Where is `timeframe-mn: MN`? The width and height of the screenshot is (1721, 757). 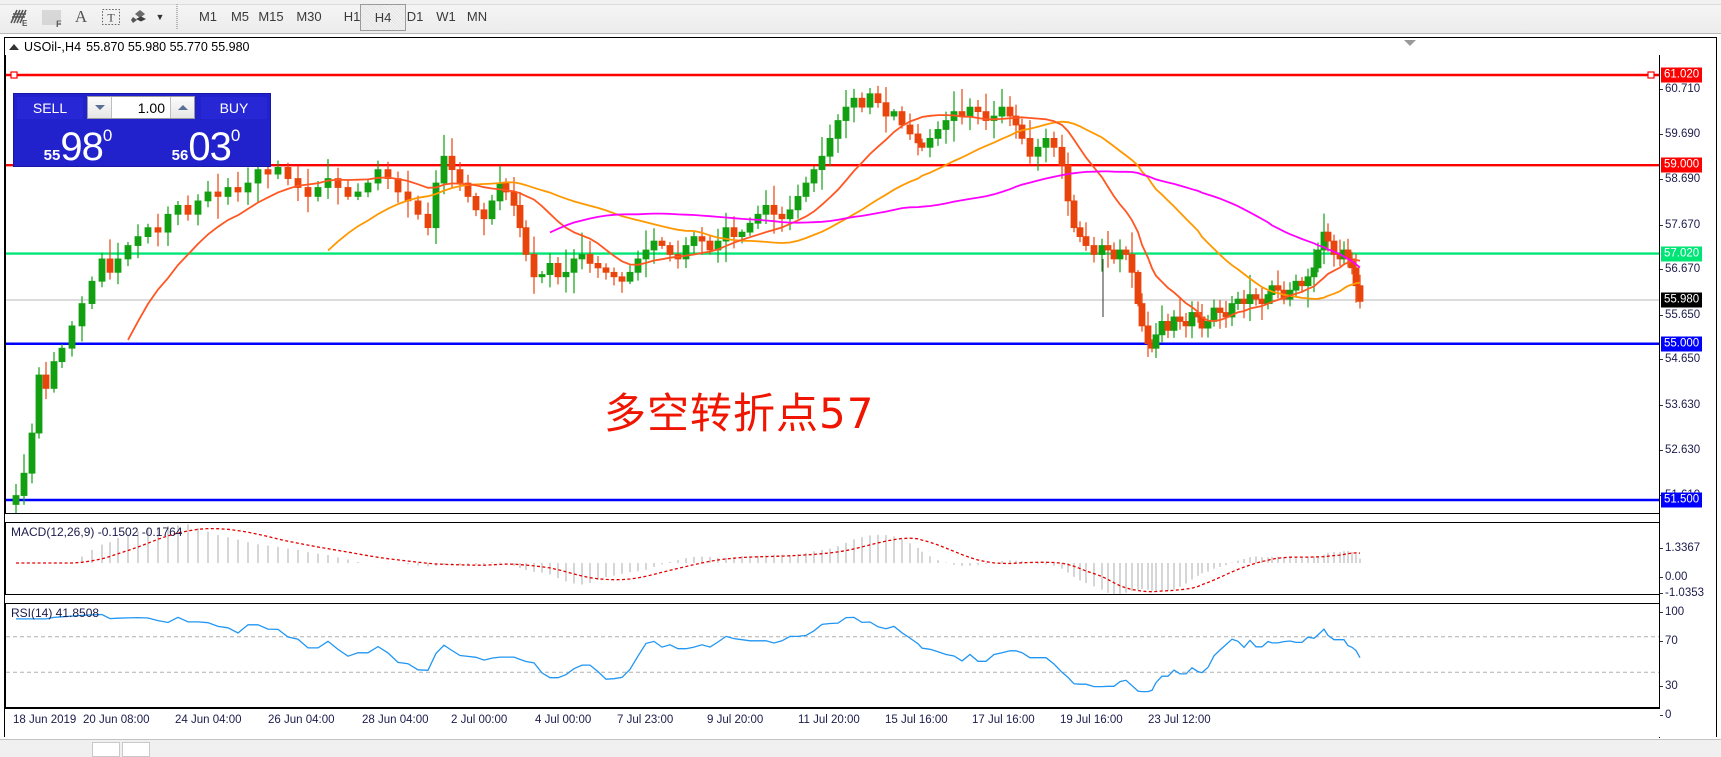
timeframe-mn: MN is located at coordinates (477, 16).